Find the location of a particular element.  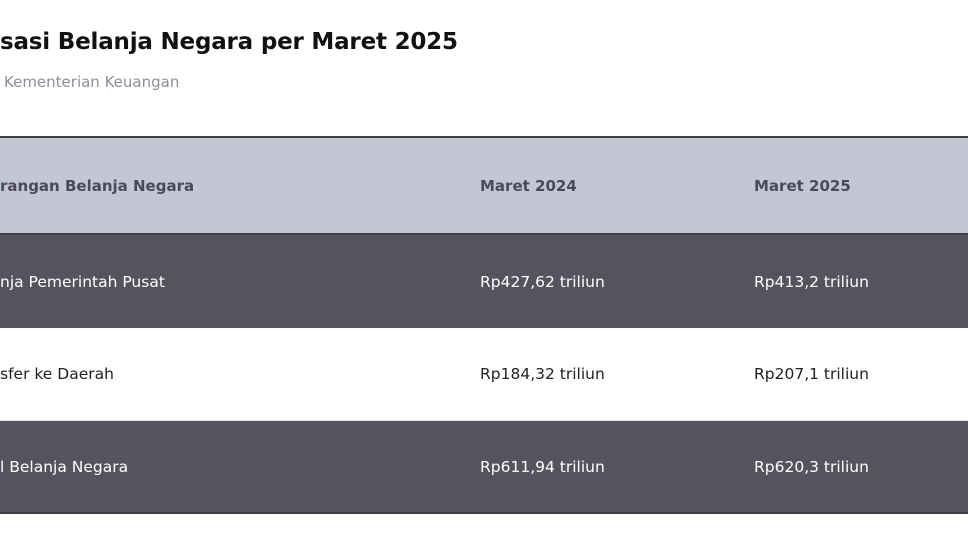

table-cell: Rp611,94 triliun is located at coordinates (542, 466).